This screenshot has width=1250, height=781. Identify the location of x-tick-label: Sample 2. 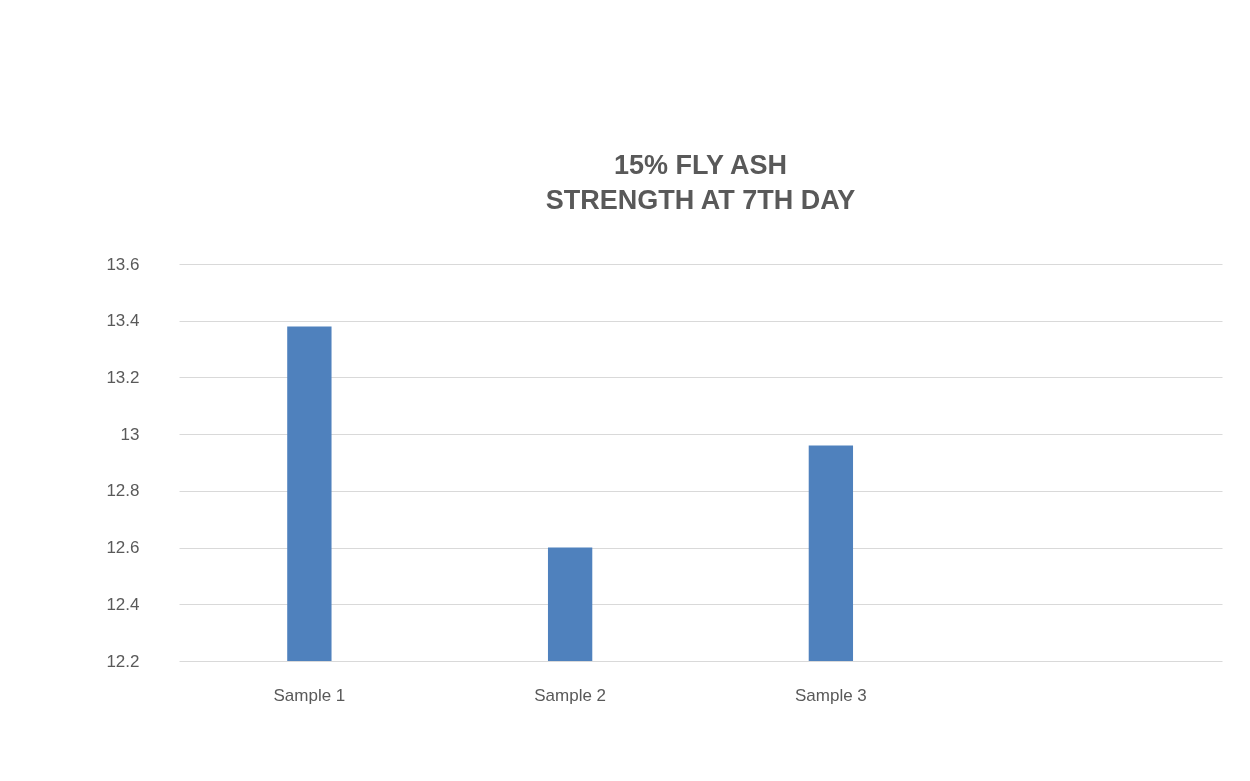
(570, 695).